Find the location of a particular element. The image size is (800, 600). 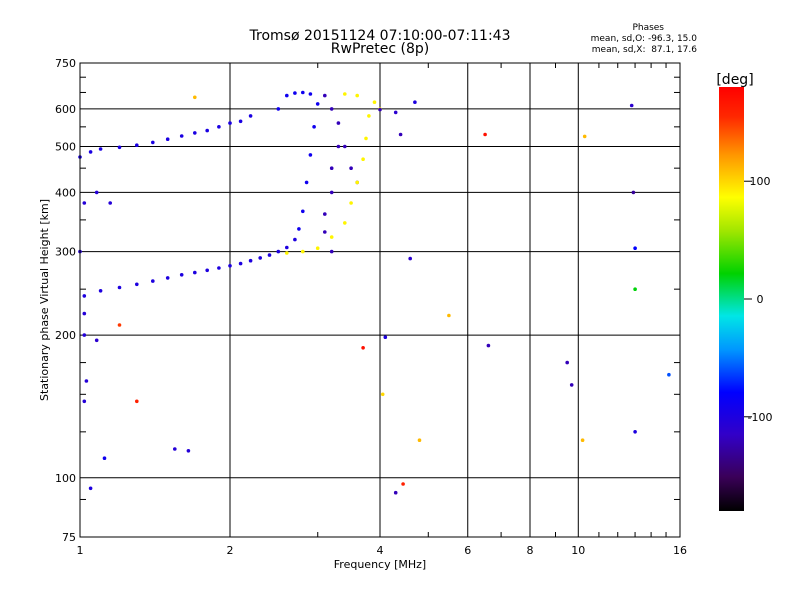

x-tick-label: 1 is located at coordinates (80, 550).